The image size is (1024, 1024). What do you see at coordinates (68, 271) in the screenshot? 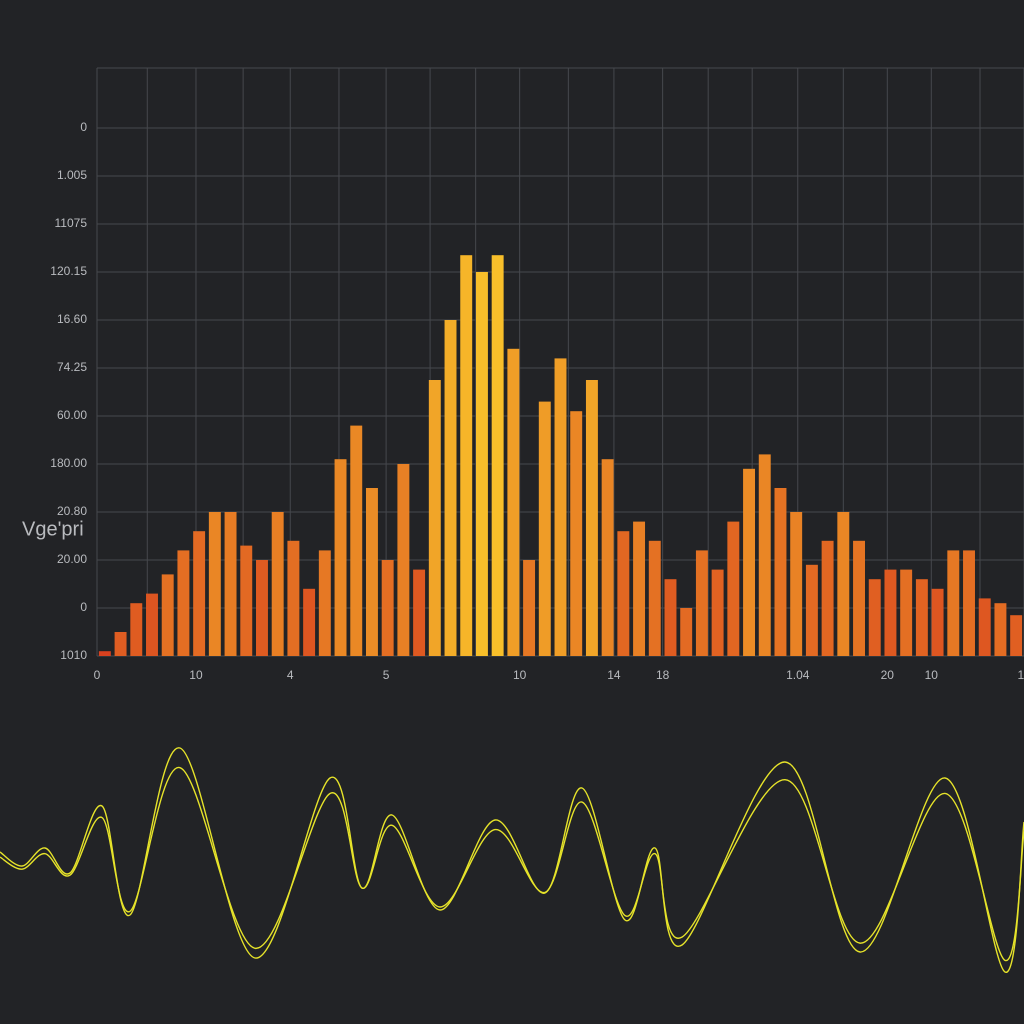
I see `y-tick-label: 120.15` at bounding box center [68, 271].